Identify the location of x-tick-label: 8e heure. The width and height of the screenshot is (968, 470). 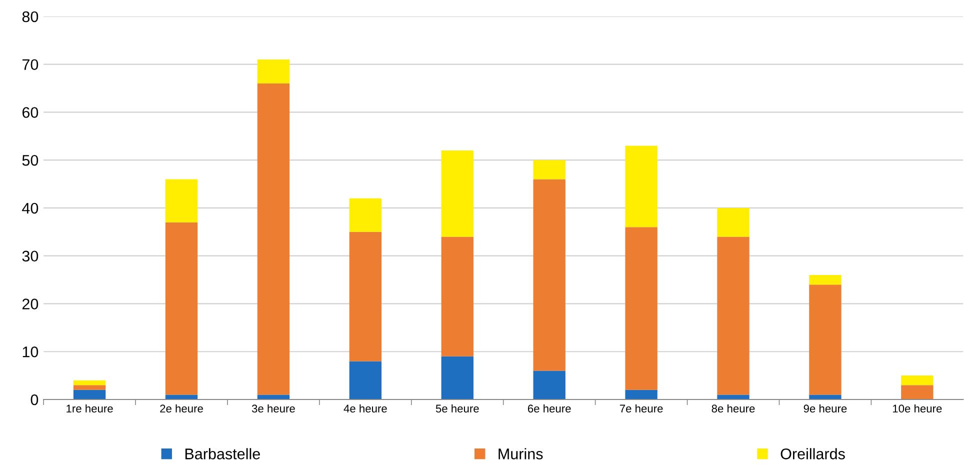
(733, 408).